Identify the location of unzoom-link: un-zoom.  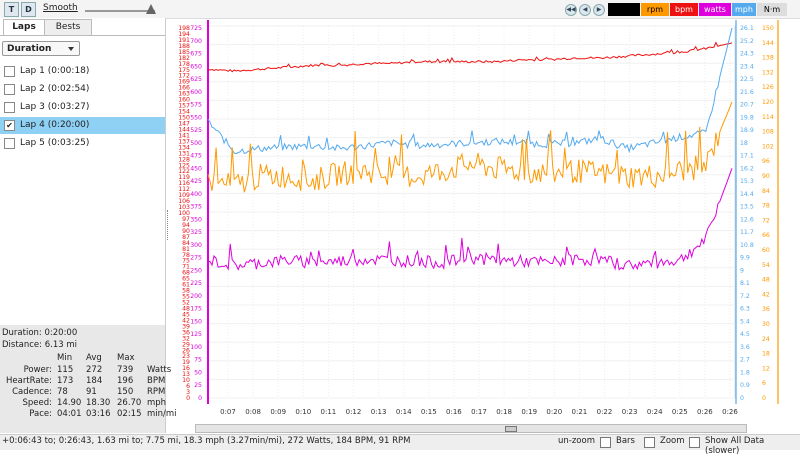
(576, 441).